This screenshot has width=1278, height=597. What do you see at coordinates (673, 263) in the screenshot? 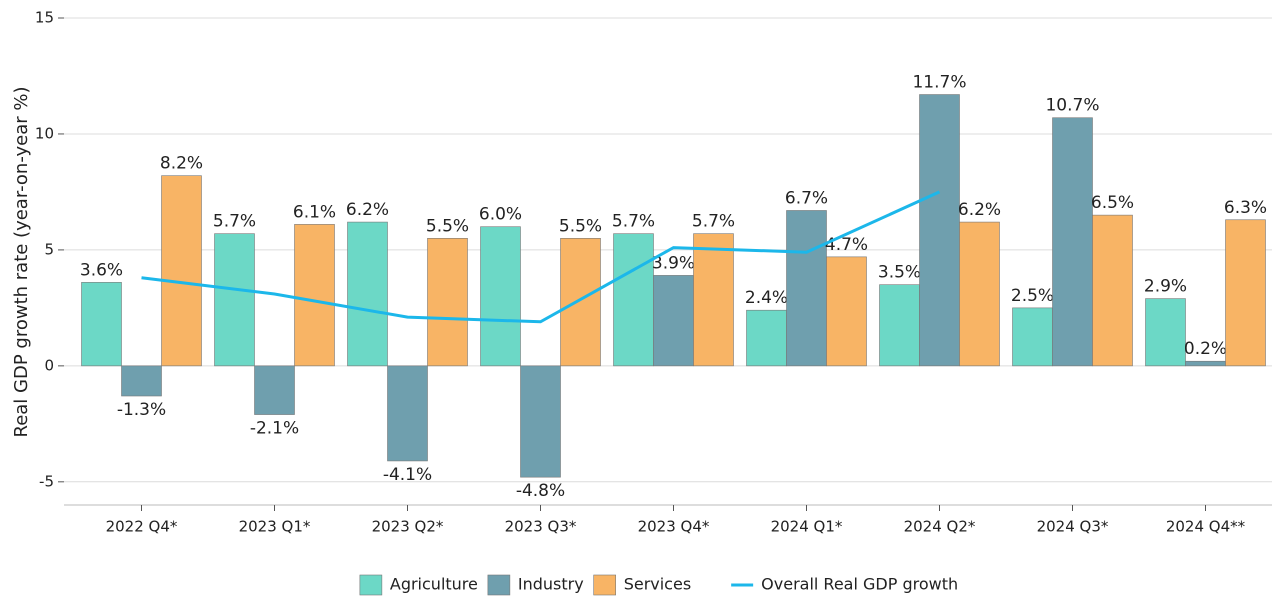
I see `data-label: 3.9%` at bounding box center [673, 263].